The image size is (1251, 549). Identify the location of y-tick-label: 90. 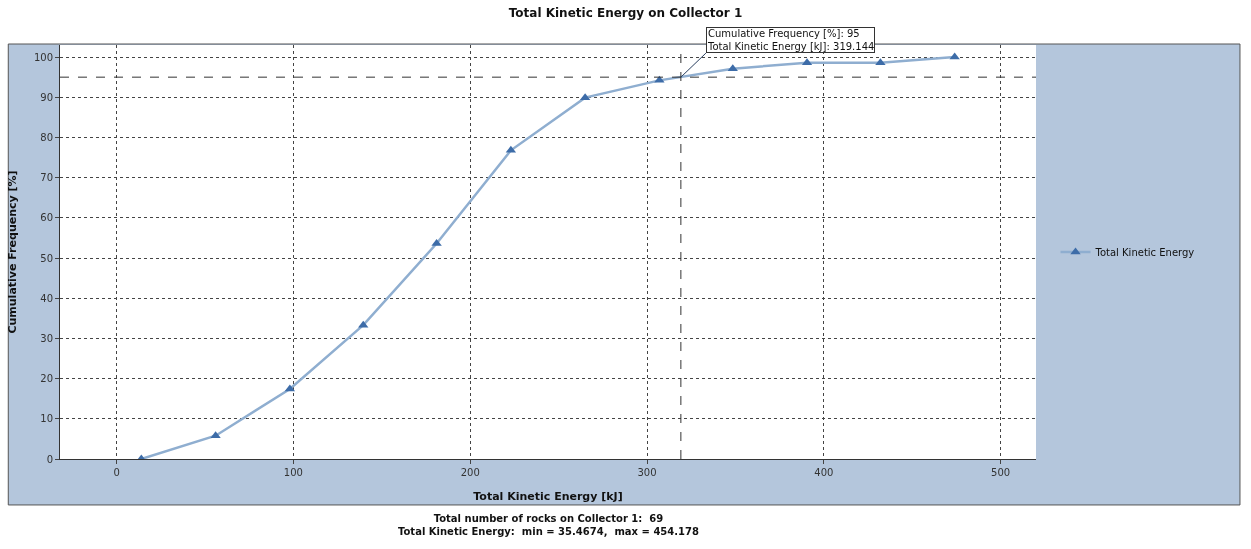
(46, 97).